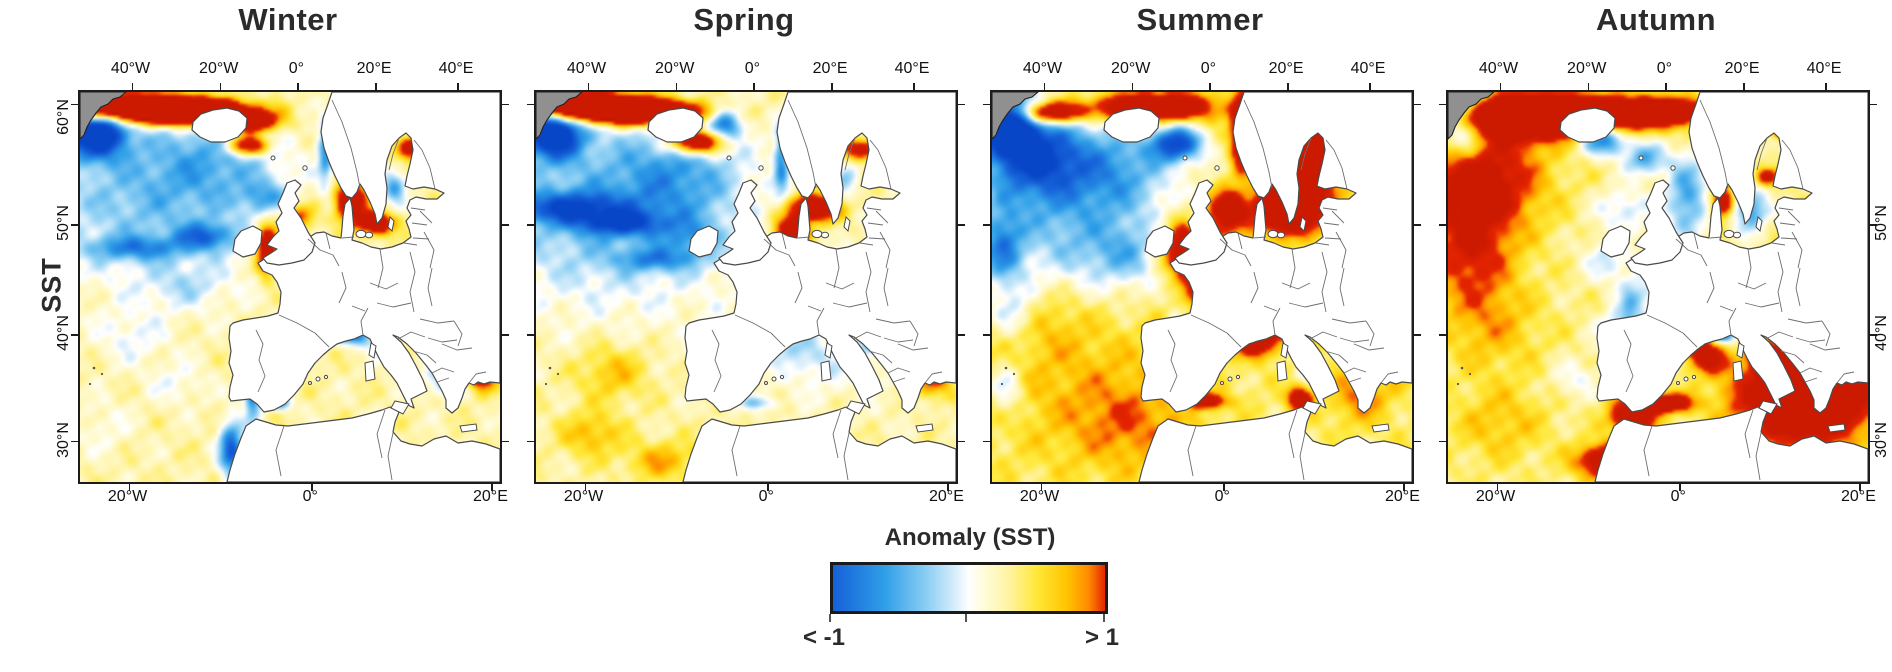  Describe the element at coordinates (1200, 19) in the screenshot. I see `panel-title: Summer` at that location.